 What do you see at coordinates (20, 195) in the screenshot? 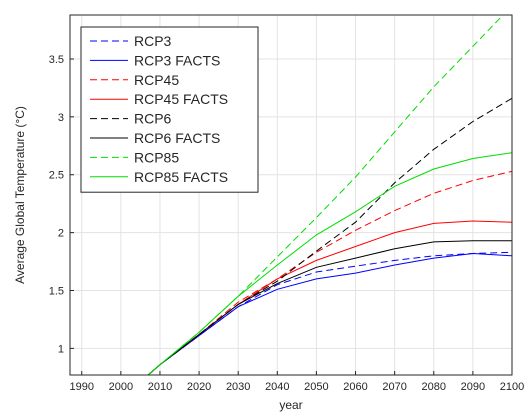
I see `y-axis-label: Average Global Temperature (°C)` at bounding box center [20, 195].